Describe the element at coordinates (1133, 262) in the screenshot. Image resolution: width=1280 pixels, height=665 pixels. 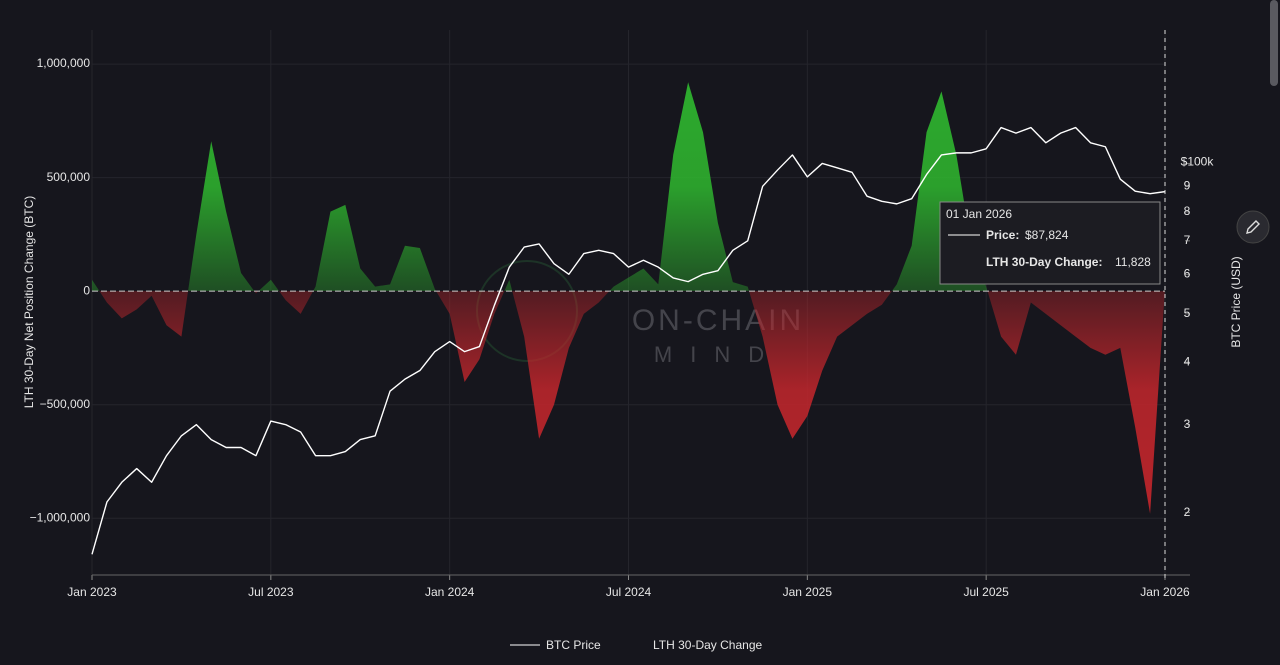
I see `tooltip-value: 11,828` at that location.